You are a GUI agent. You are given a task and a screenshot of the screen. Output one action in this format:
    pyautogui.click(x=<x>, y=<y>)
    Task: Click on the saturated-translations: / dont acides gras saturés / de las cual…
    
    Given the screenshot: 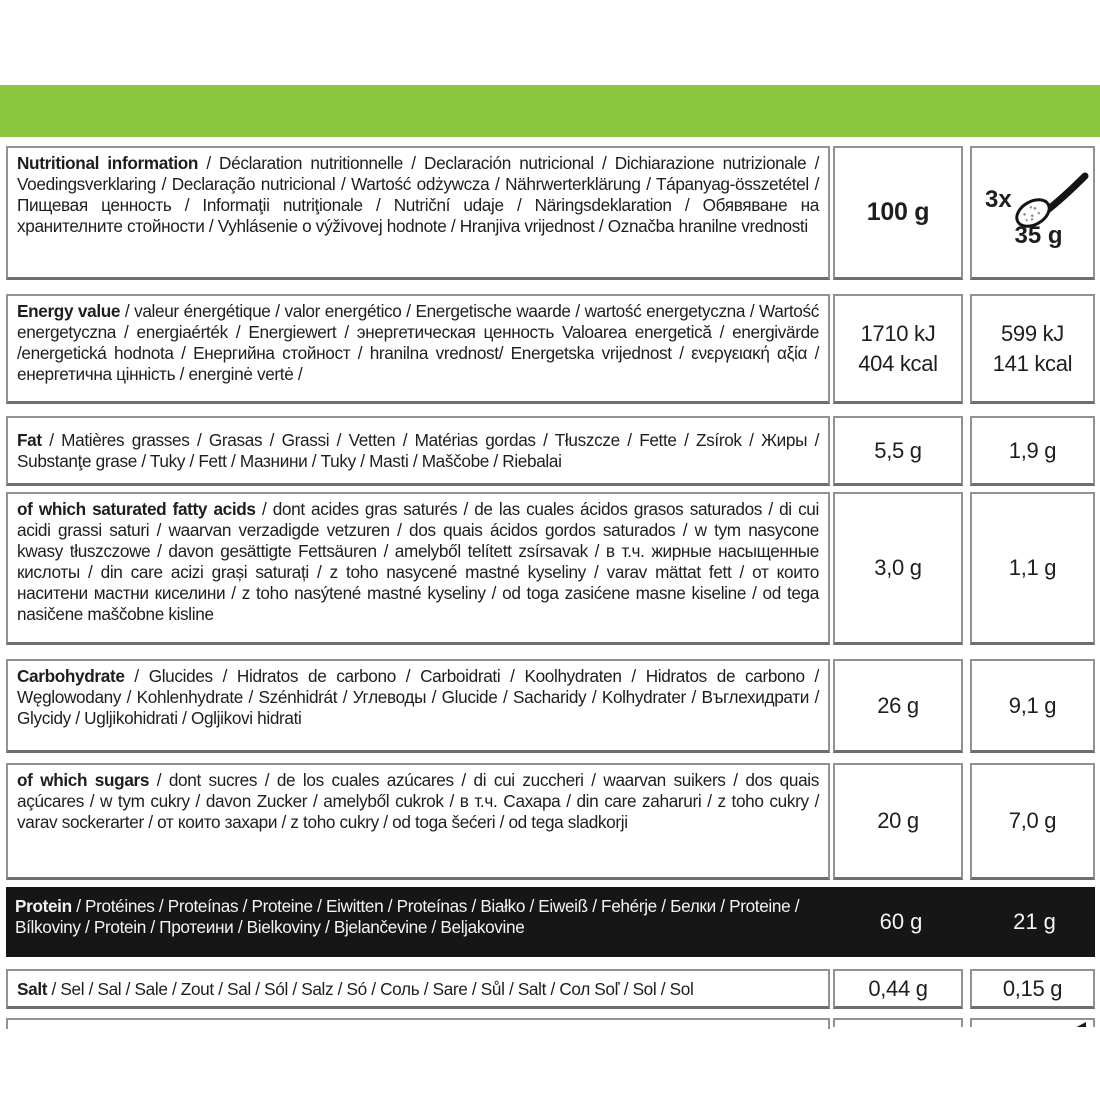 What is the action you would take?
    pyautogui.click(x=418, y=561)
    